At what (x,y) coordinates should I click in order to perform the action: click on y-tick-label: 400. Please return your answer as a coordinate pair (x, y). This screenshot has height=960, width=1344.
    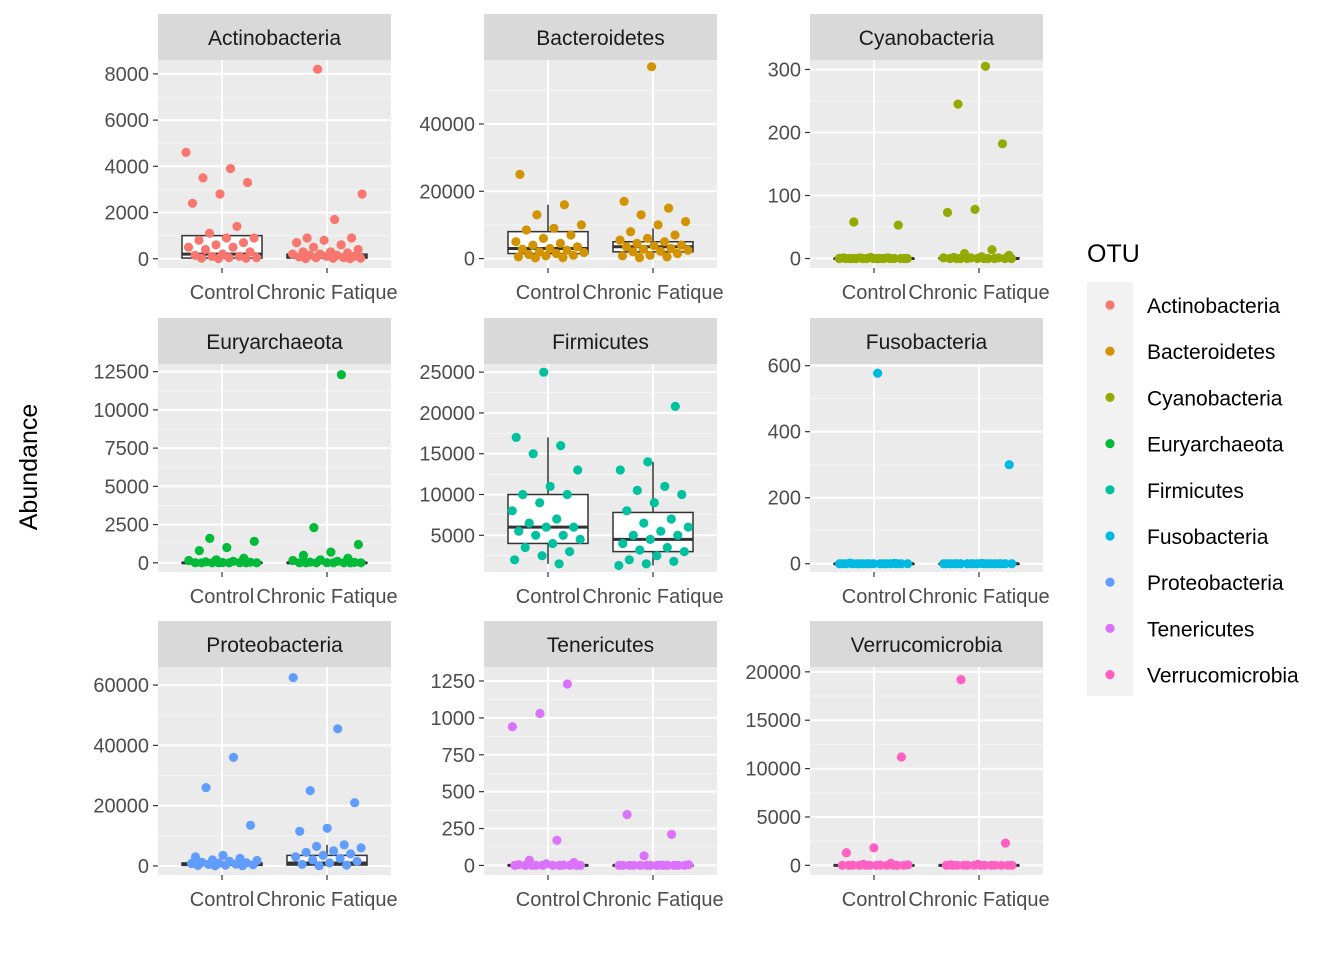
    Looking at the image, I should click on (784, 433).